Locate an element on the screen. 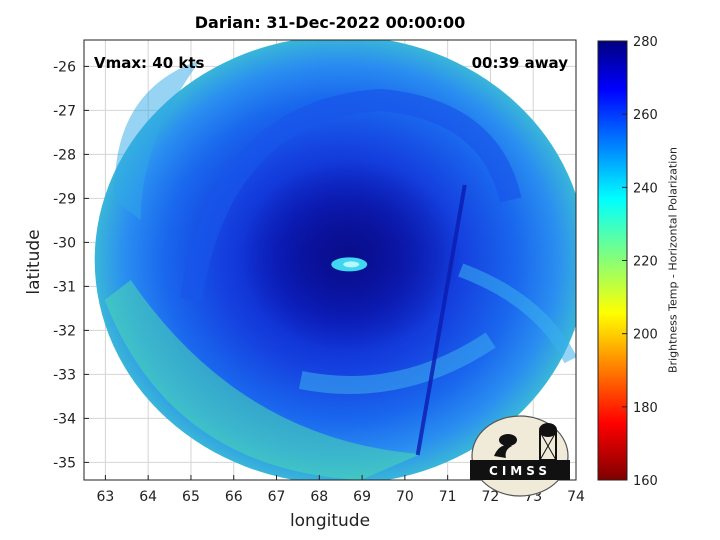  colorbar: 280 260 240 220 200 180 160 is located at coordinates (627, 262).